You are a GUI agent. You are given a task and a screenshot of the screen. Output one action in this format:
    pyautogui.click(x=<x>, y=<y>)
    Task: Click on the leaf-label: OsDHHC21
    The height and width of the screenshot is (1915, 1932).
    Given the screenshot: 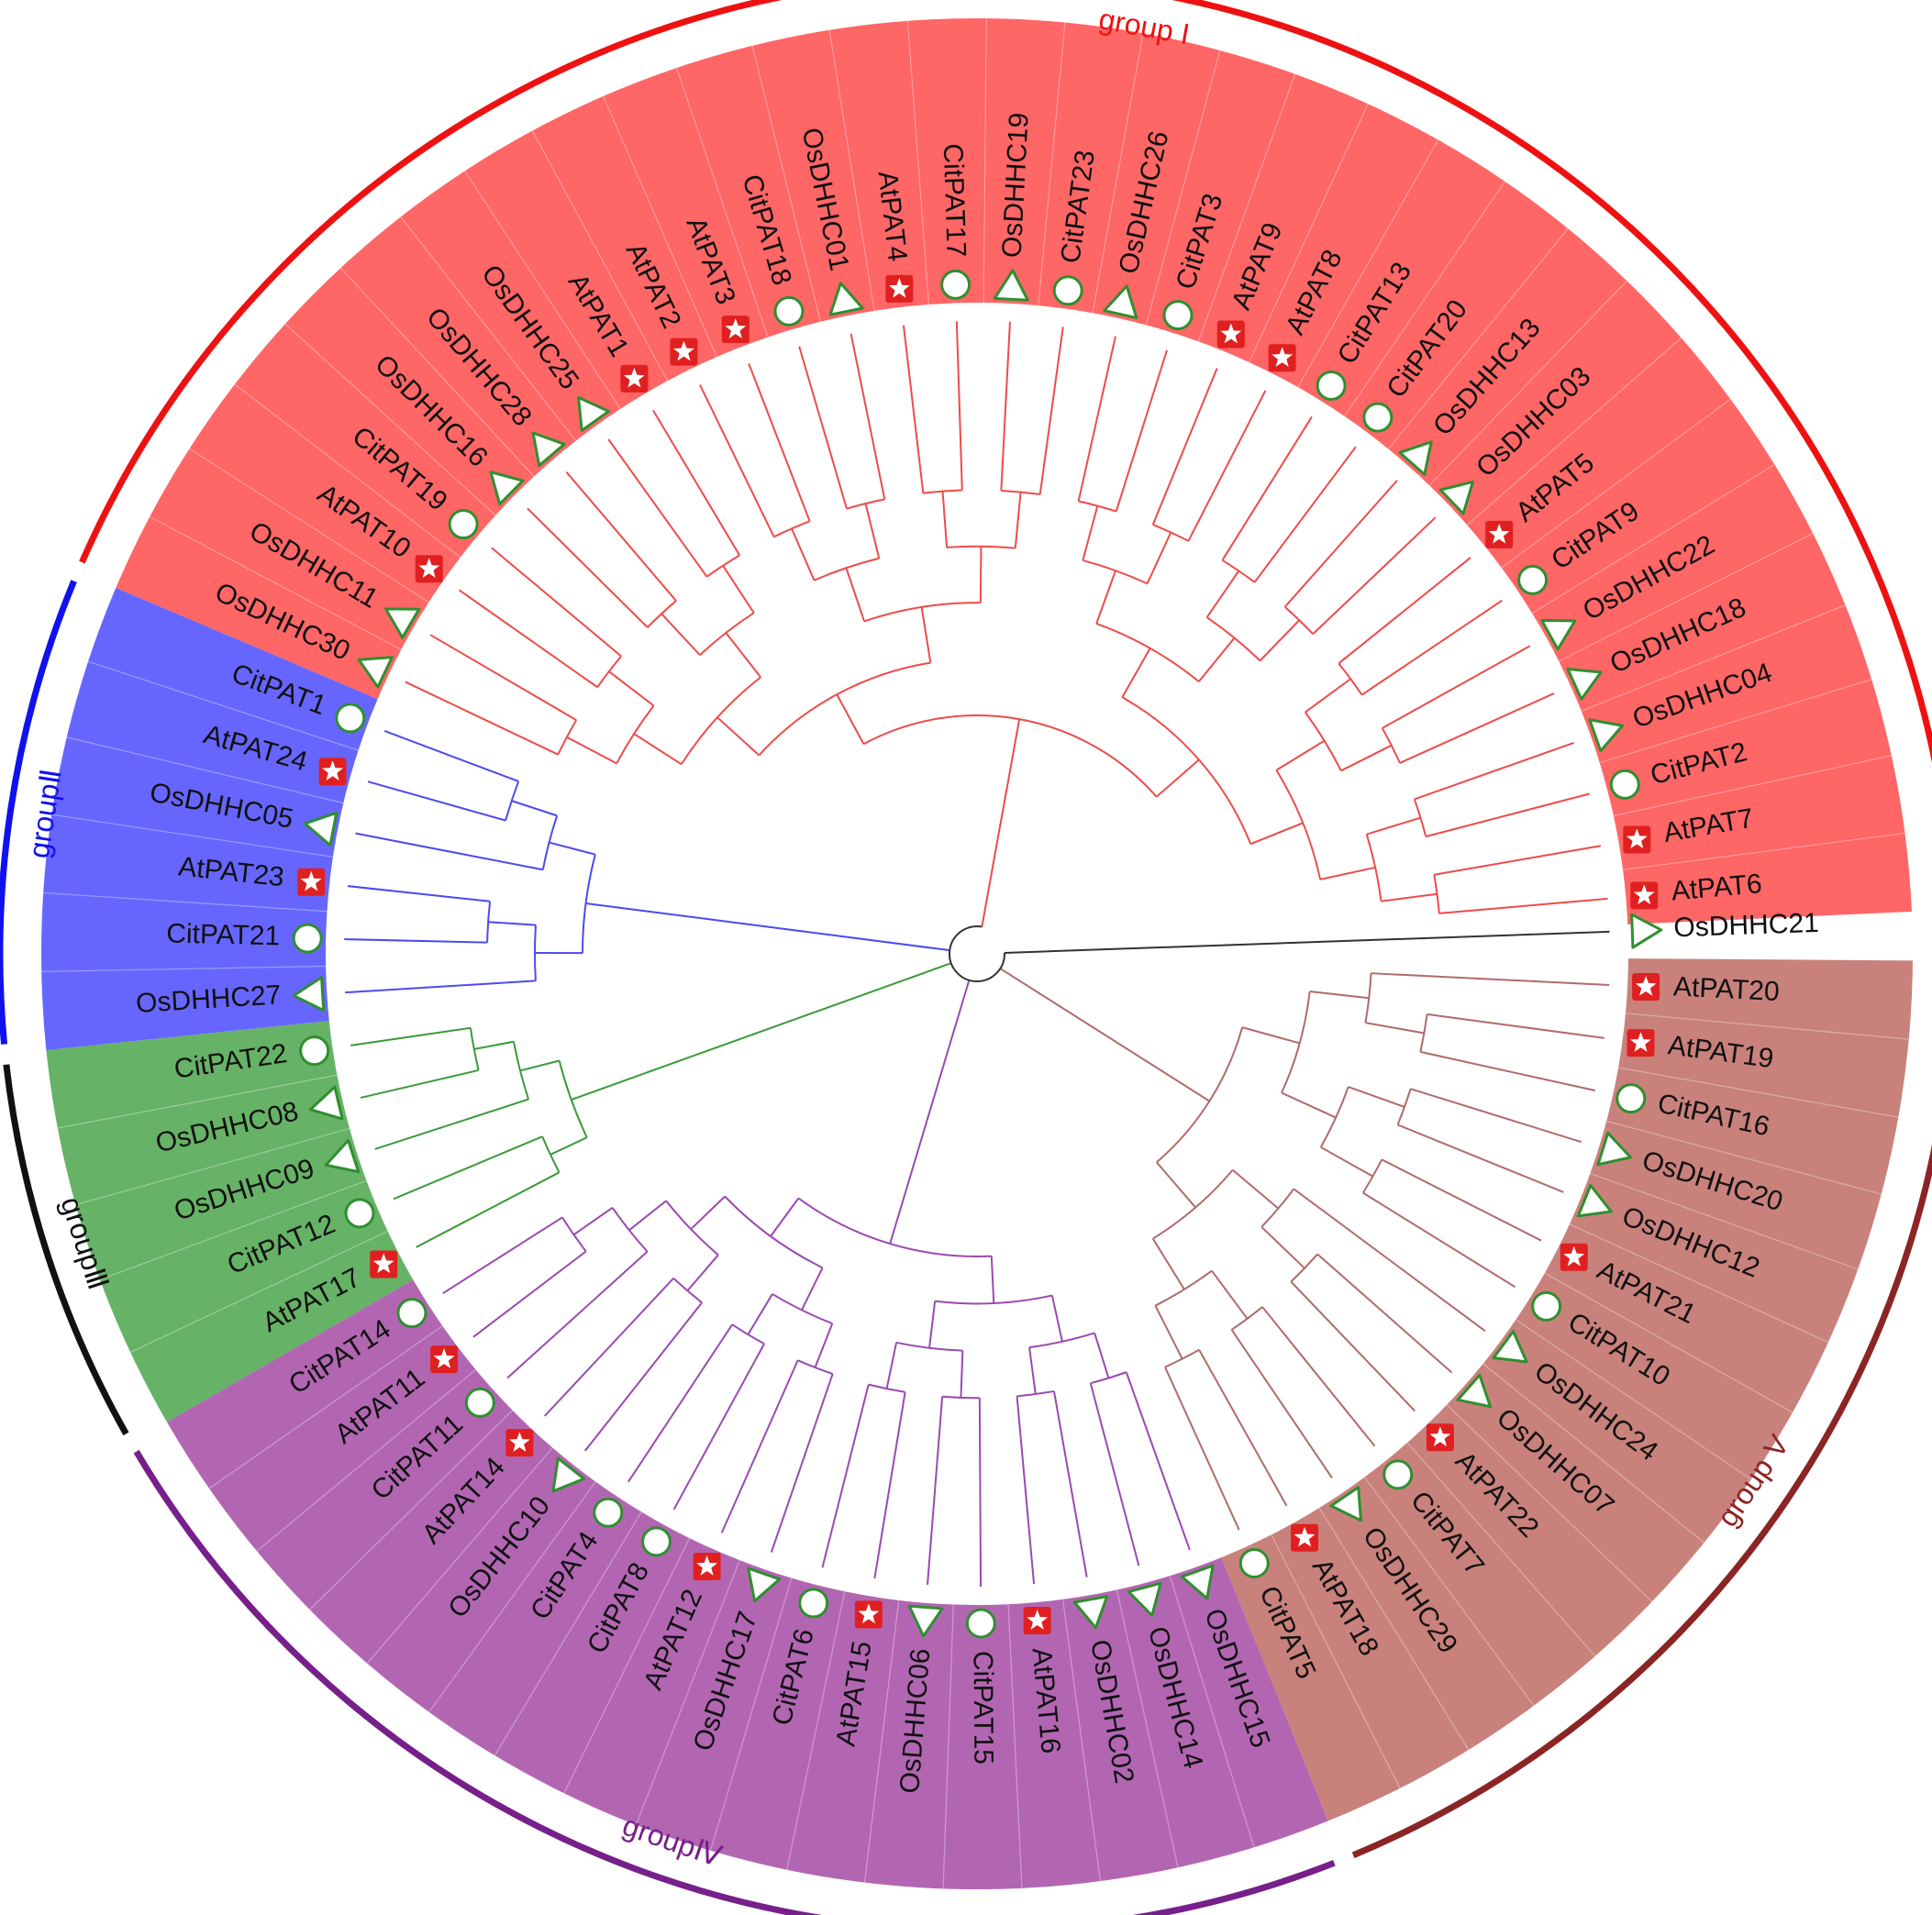 What is the action you would take?
    pyautogui.click(x=1746, y=926)
    